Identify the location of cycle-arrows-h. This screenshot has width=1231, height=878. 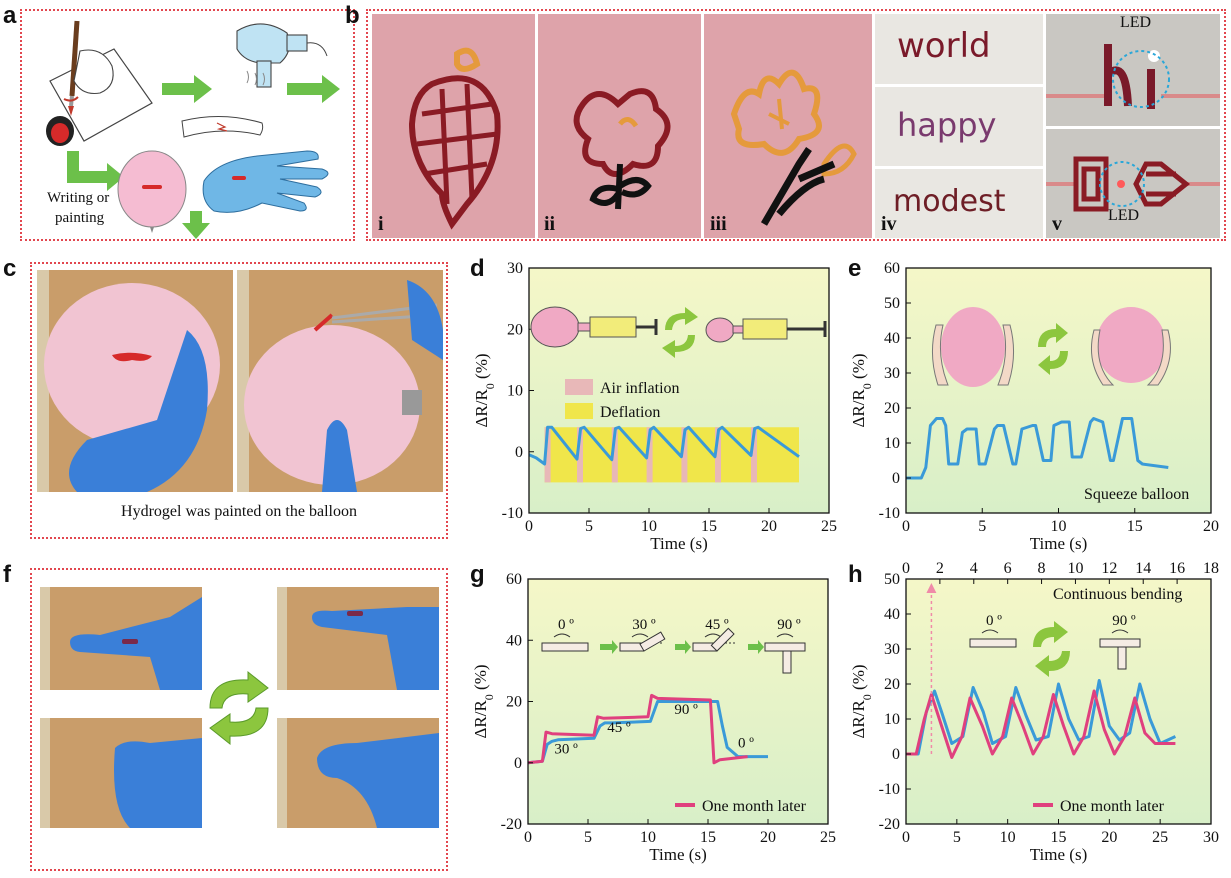
(1051, 649).